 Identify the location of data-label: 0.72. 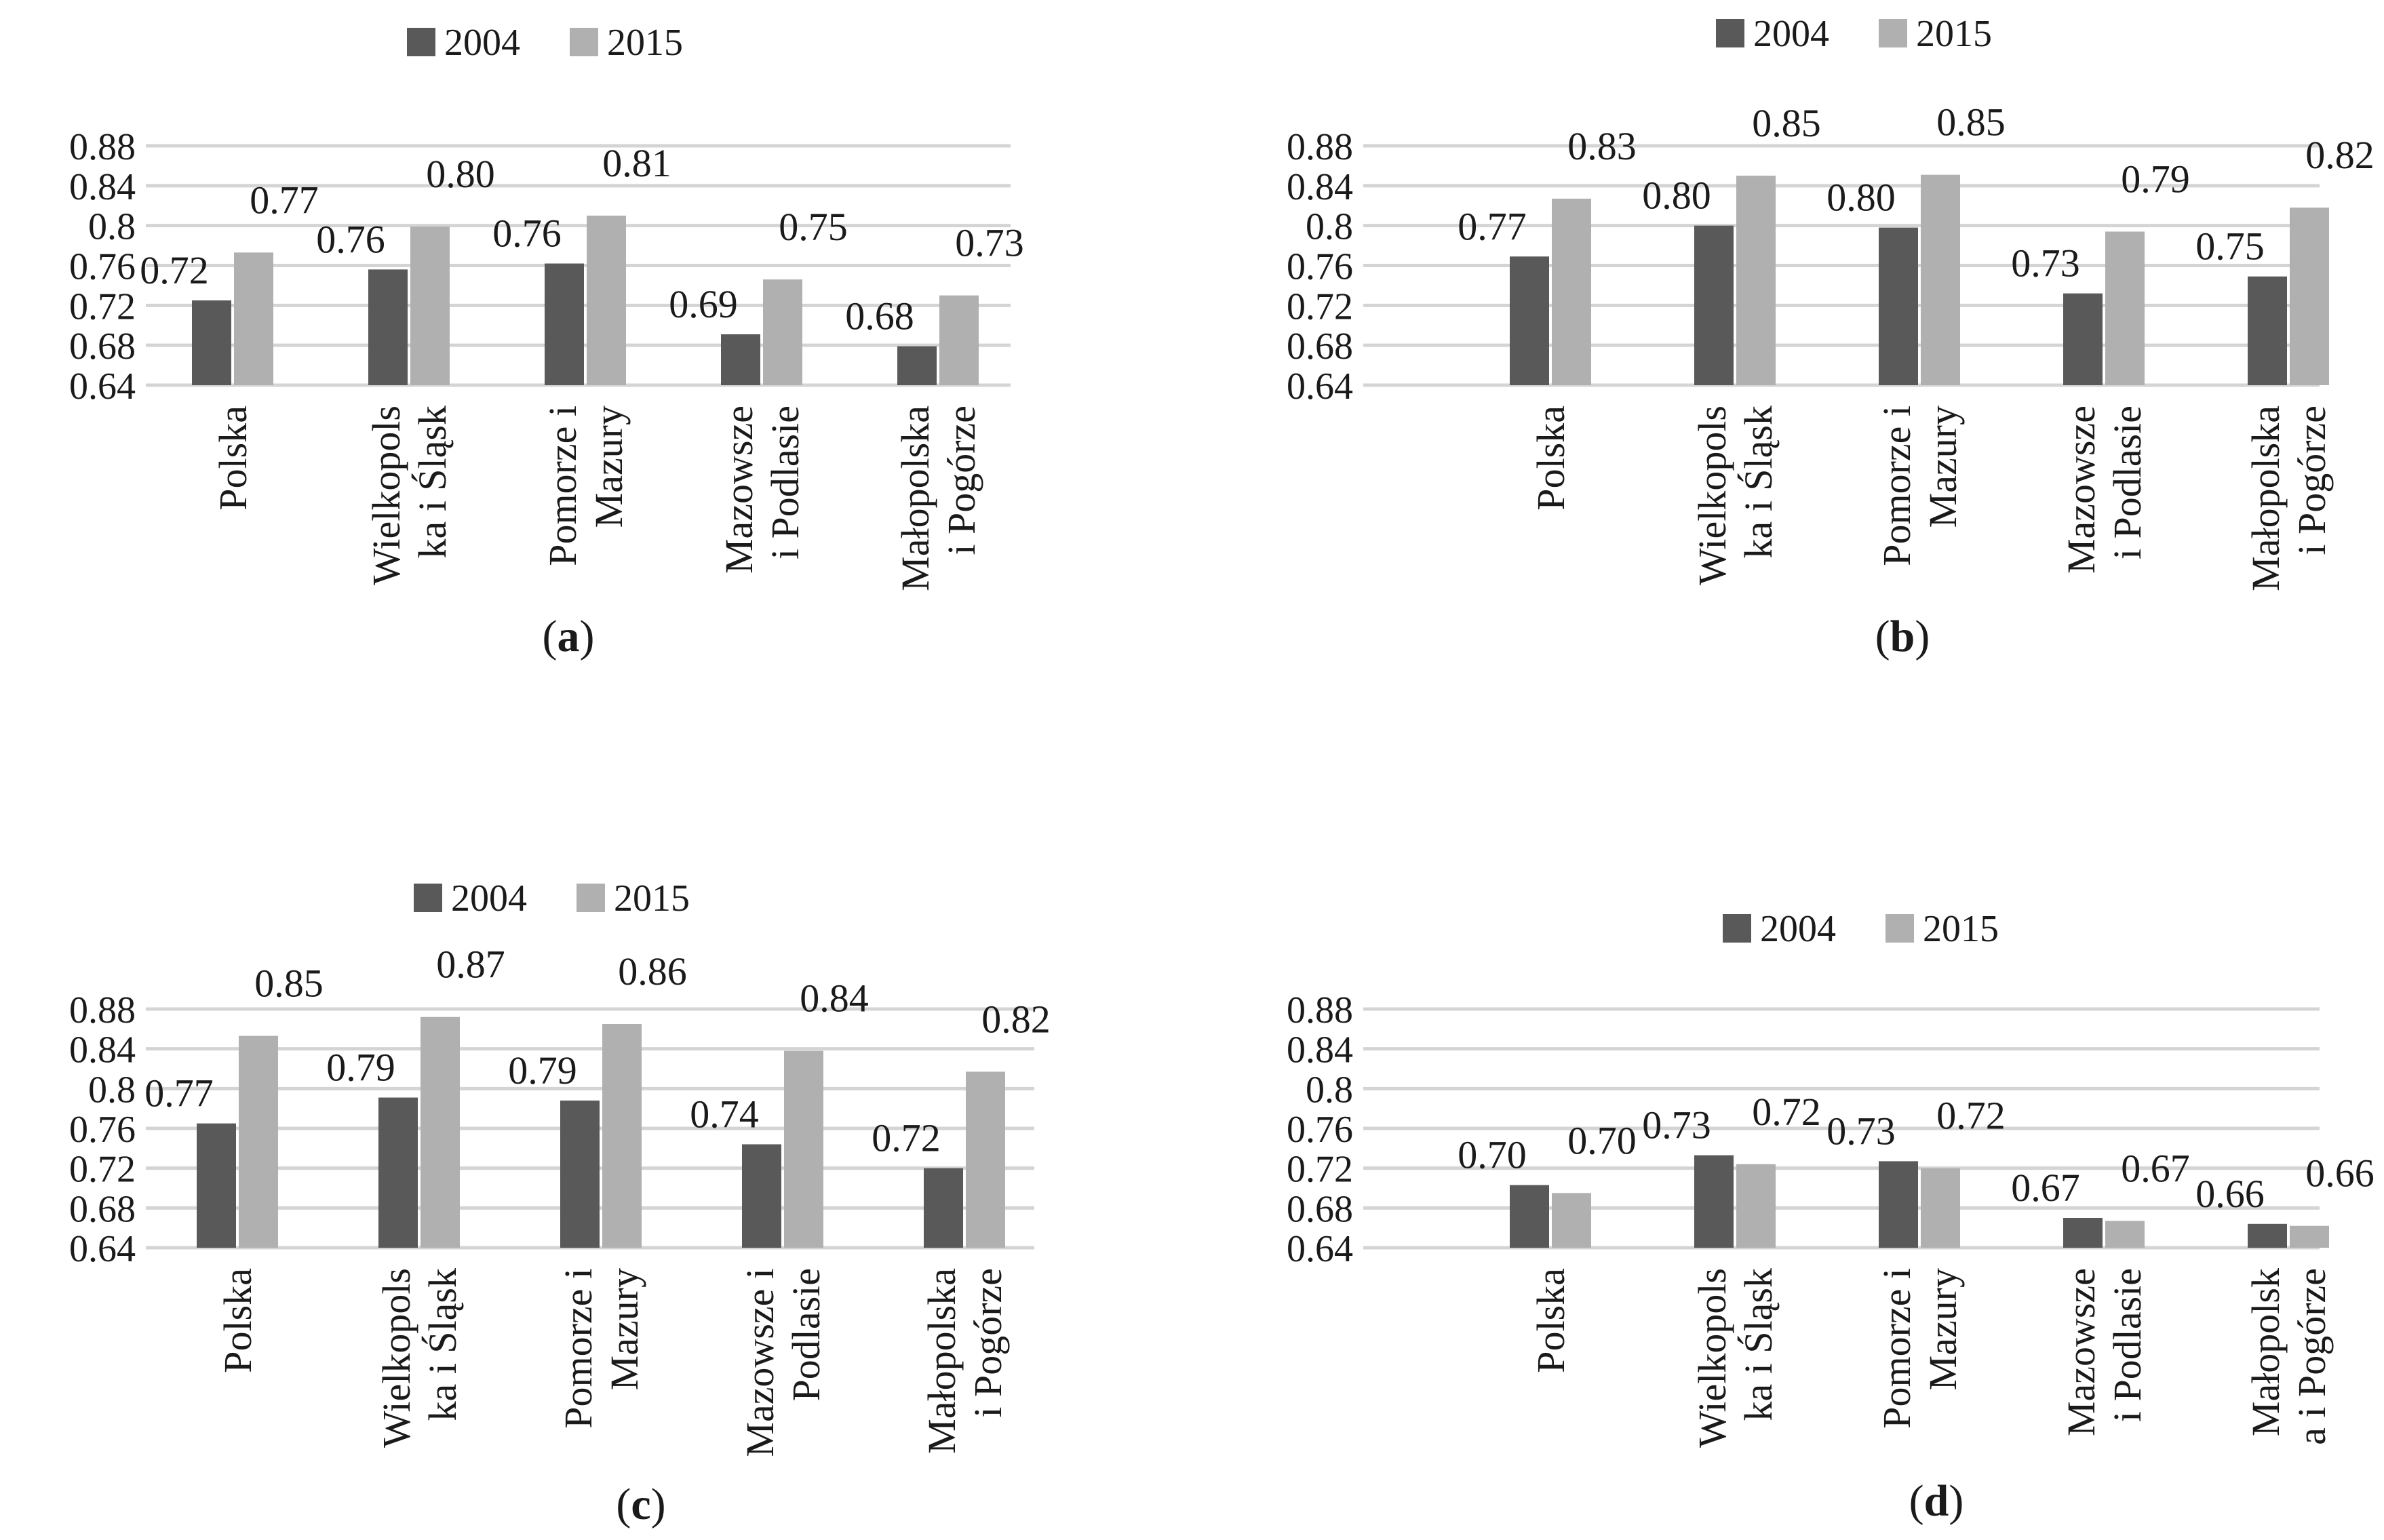
(174, 270).